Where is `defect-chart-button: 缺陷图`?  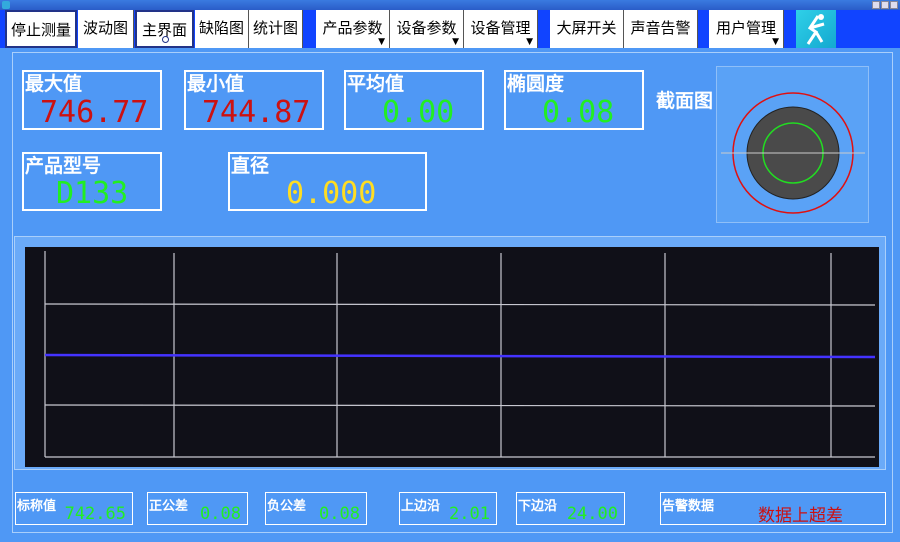
defect-chart-button: 缺陷图 is located at coordinates (222, 29).